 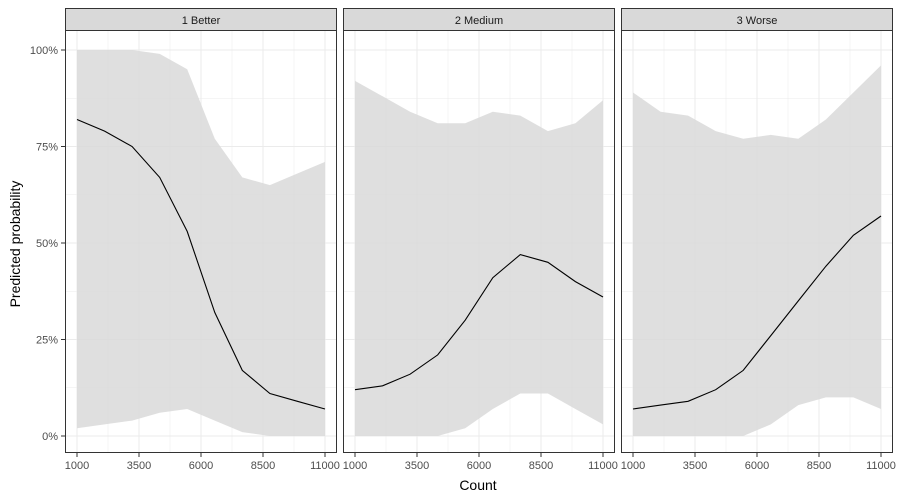 What do you see at coordinates (47, 341) in the screenshot?
I see `y-tick-label: 25%` at bounding box center [47, 341].